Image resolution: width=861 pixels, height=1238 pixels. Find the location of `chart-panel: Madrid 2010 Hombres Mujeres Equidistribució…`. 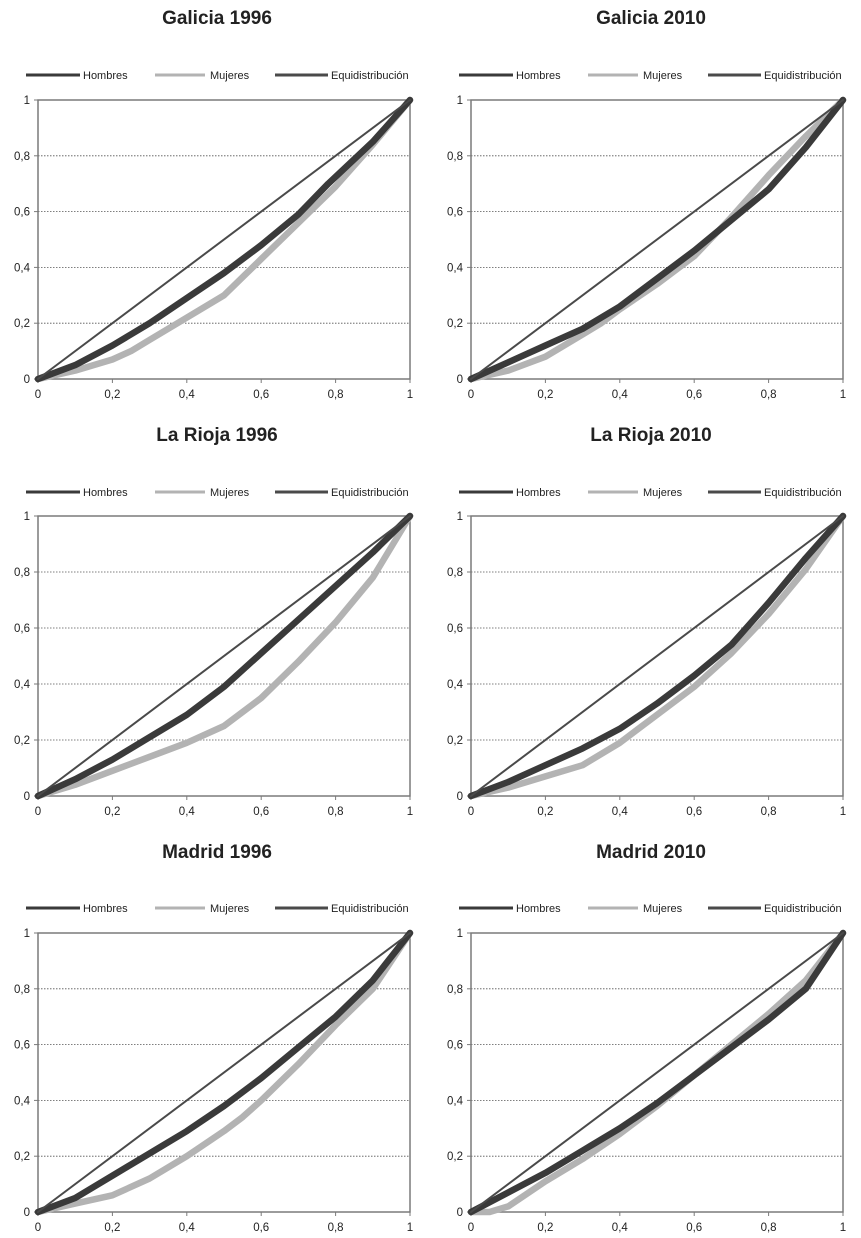

chart-panel: Madrid 2010 Hombres Mujeres Equidistribució… is located at coordinates (647, 1038).